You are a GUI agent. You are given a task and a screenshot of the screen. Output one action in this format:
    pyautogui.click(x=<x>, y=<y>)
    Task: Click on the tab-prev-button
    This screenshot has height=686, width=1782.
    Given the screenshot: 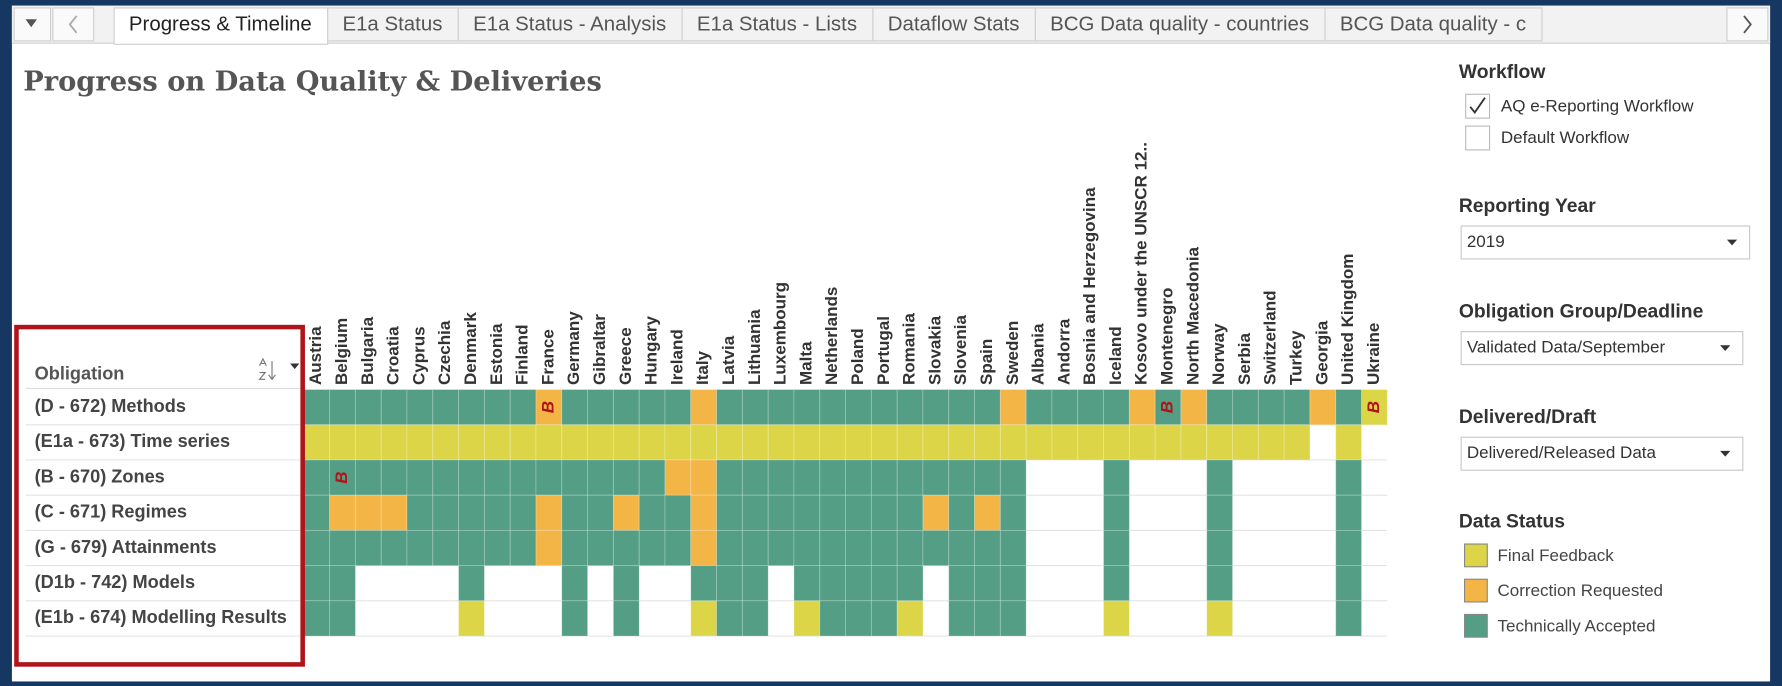 What is the action you would take?
    pyautogui.click(x=73, y=24)
    